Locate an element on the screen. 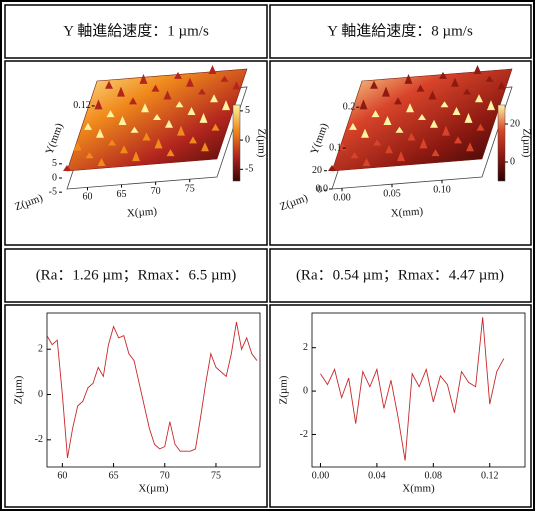 This screenshot has width=535, height=511. y-tick-label: -2 is located at coordinates (39, 439).